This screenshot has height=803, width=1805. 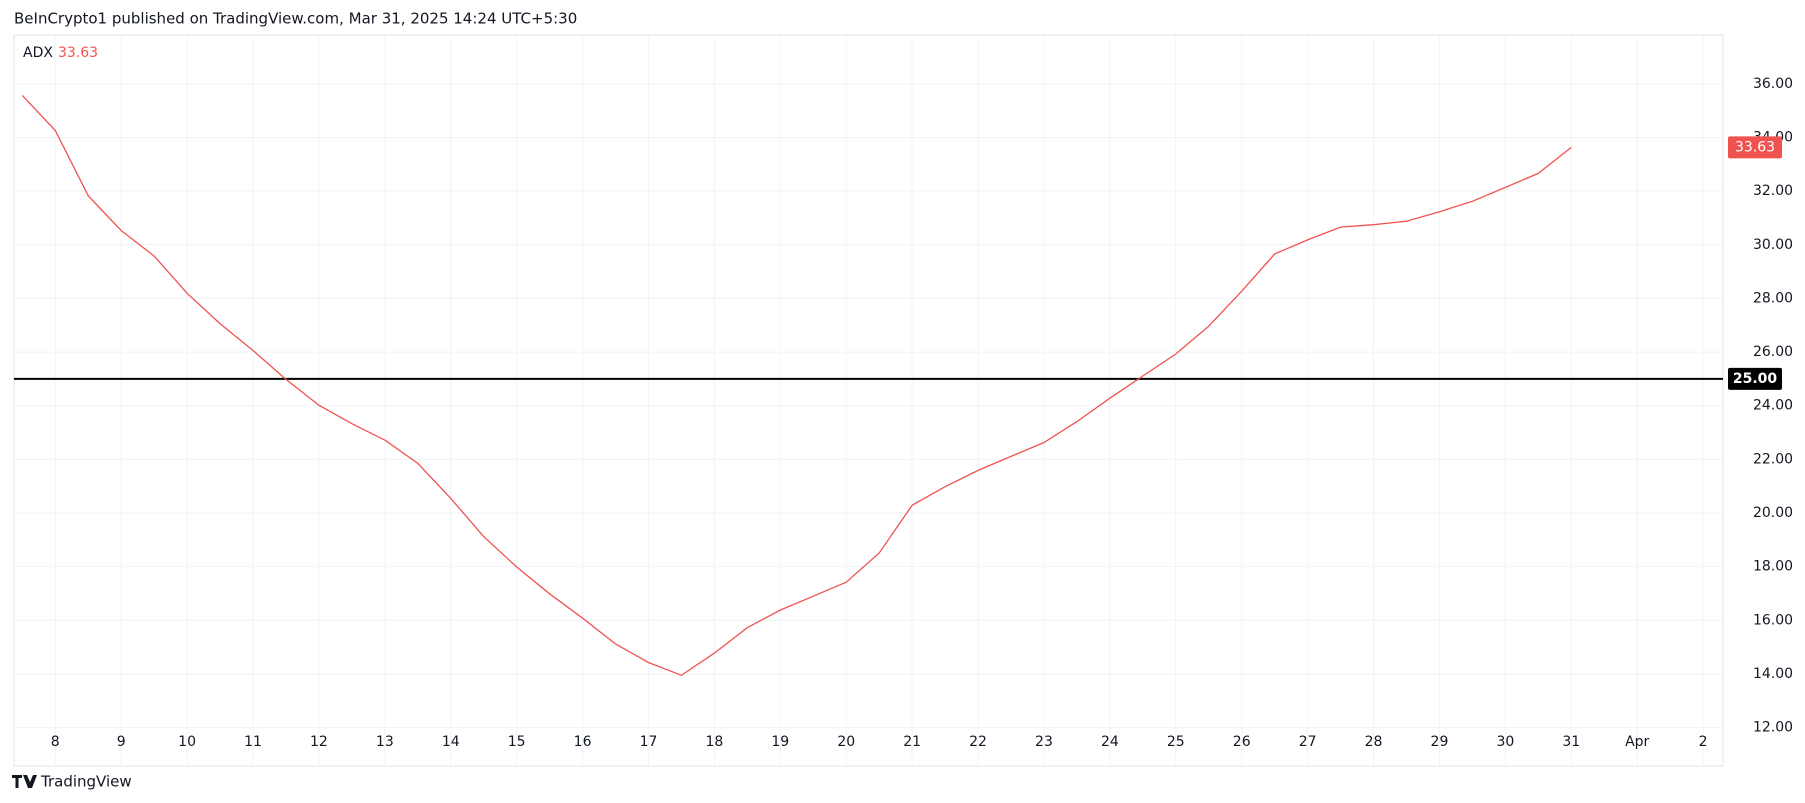 What do you see at coordinates (1773, 406) in the screenshot?
I see `y-tick-label: 24.00` at bounding box center [1773, 406].